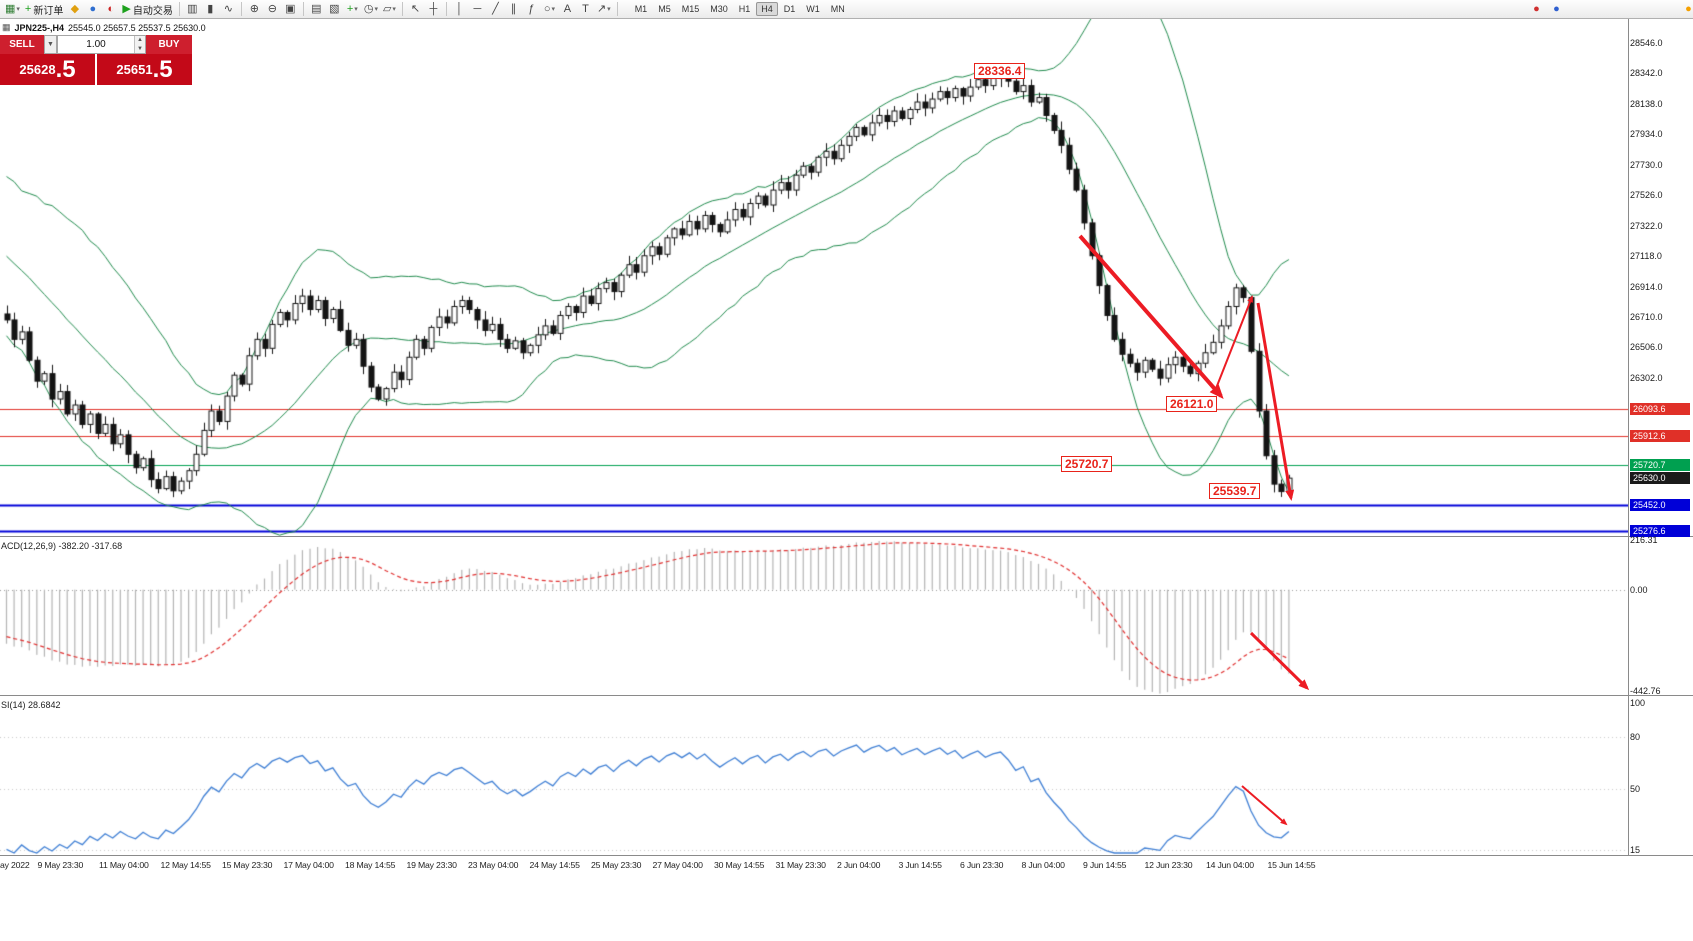  What do you see at coordinates (31, 705) in the screenshot?
I see `rsi-label: SI(14) 28.6842` at bounding box center [31, 705].